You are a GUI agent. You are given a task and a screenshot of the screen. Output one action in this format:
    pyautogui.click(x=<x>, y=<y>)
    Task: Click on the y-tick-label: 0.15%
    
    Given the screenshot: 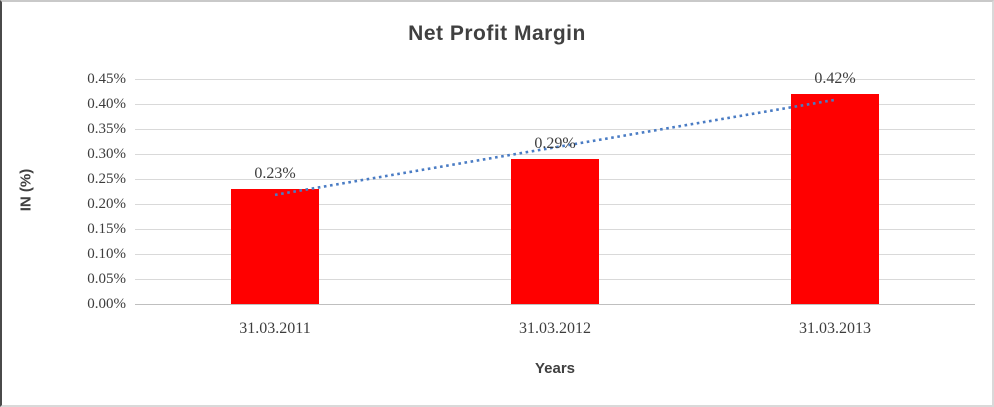 What is the action you would take?
    pyautogui.click(x=106, y=229)
    